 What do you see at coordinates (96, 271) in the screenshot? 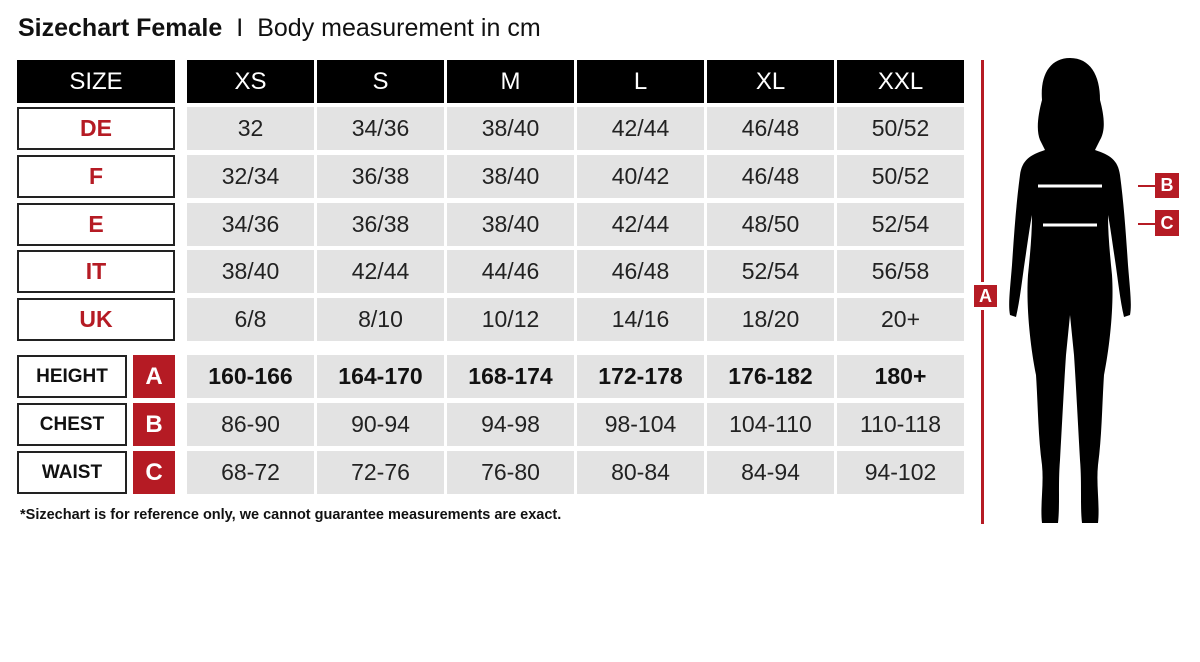
I see `region-label: IT` at bounding box center [96, 271].